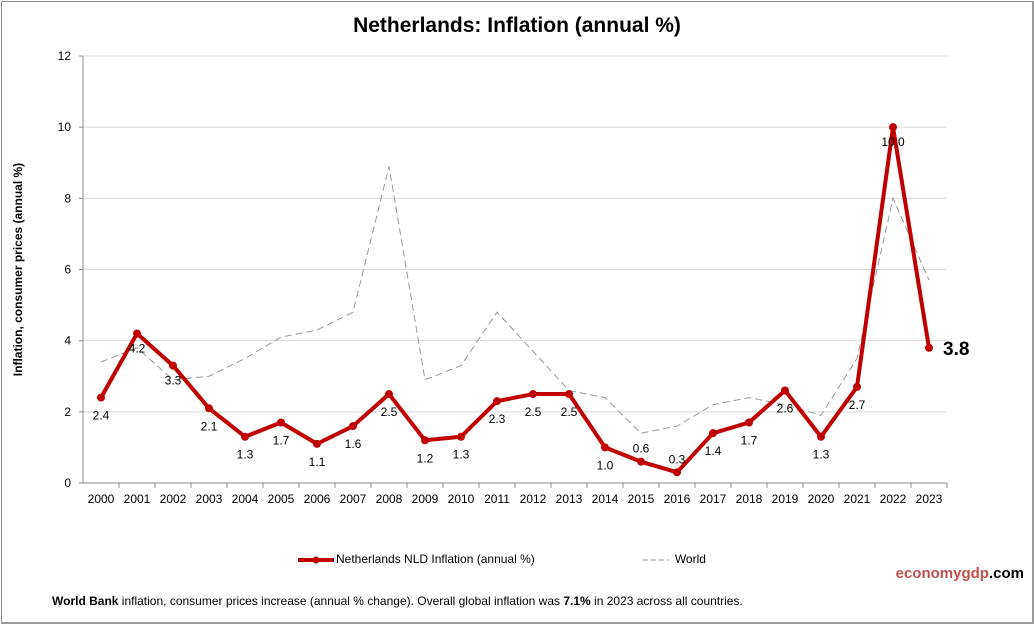 The height and width of the screenshot is (624, 1034). I want to click on x-tick-label: 2013, so click(569, 499).